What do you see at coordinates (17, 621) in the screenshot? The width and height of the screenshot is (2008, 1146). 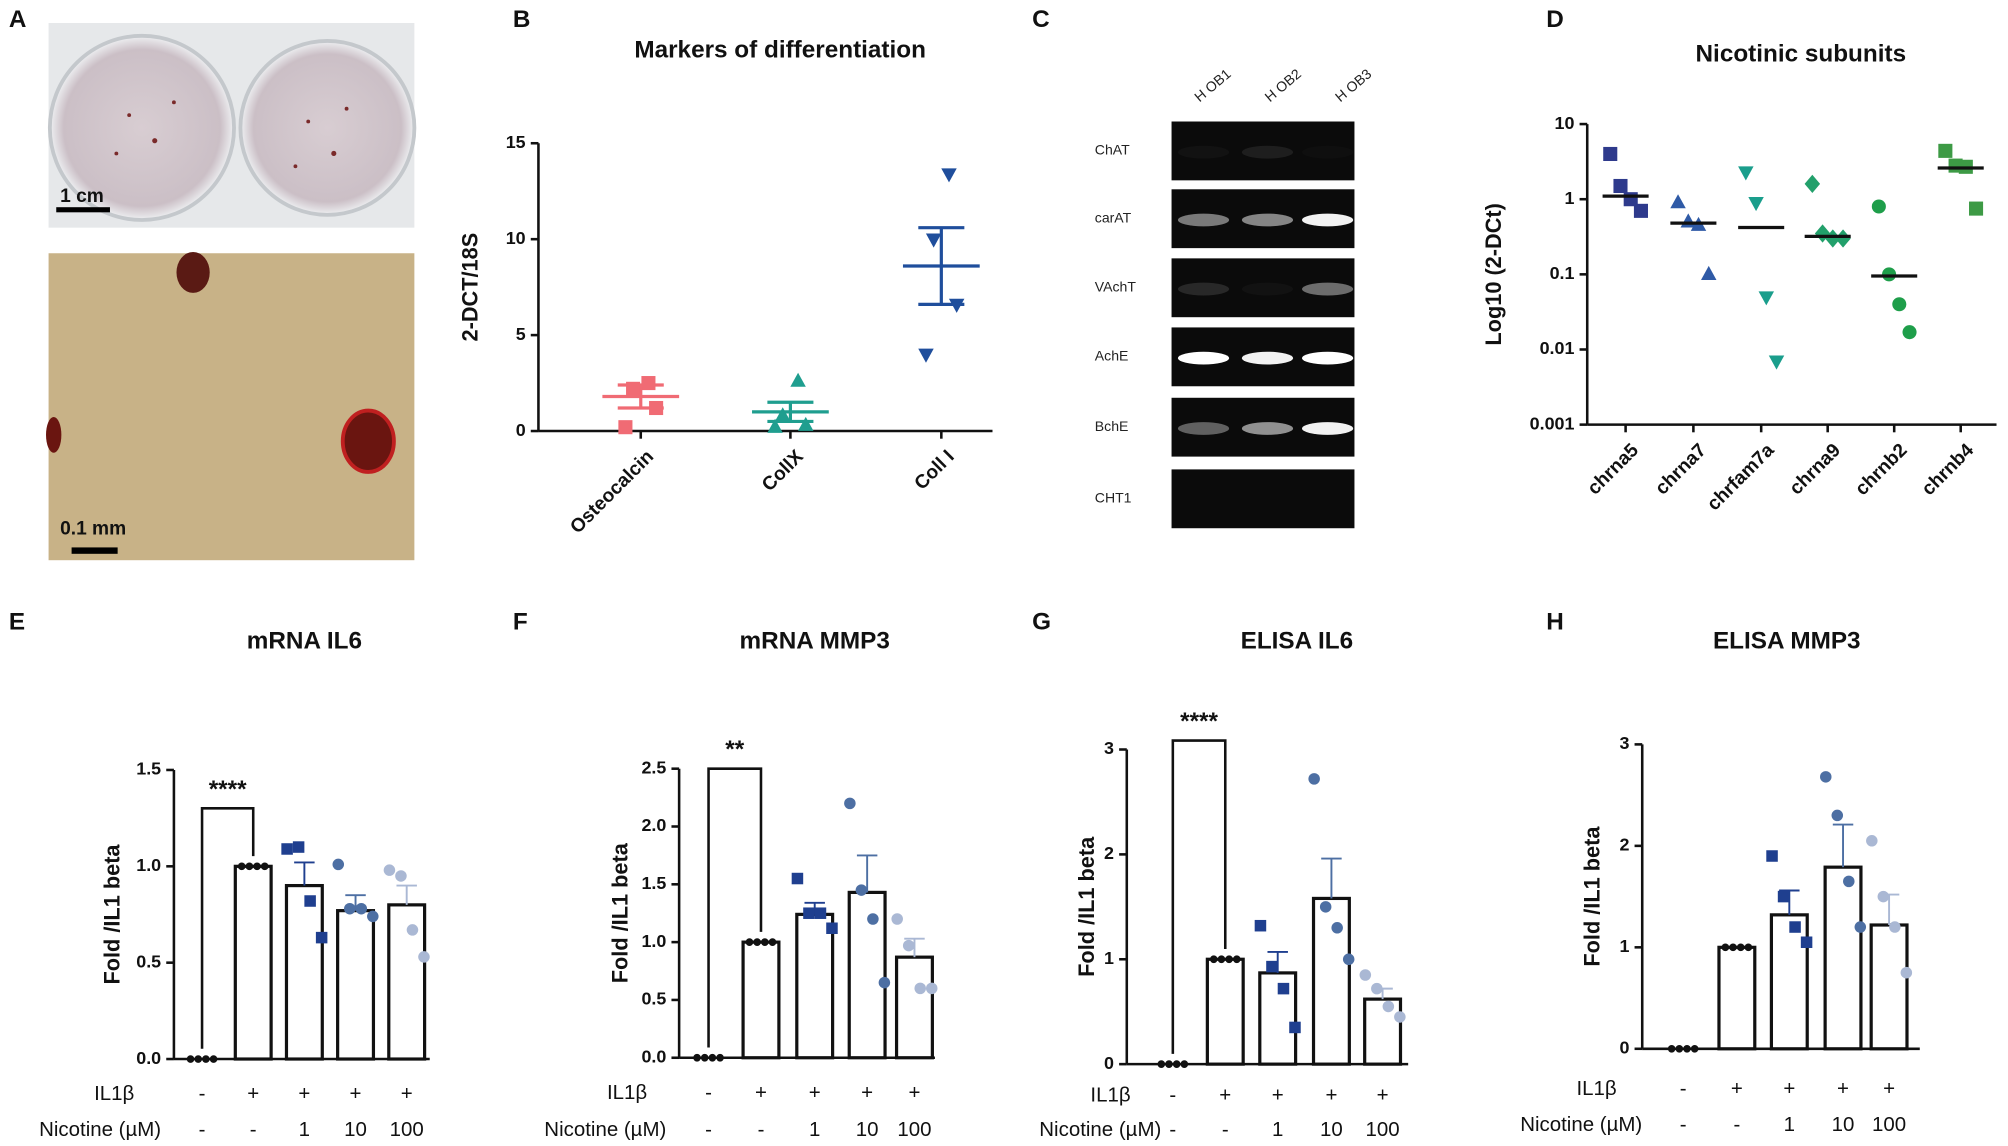 I see `panel-letter: E` at bounding box center [17, 621].